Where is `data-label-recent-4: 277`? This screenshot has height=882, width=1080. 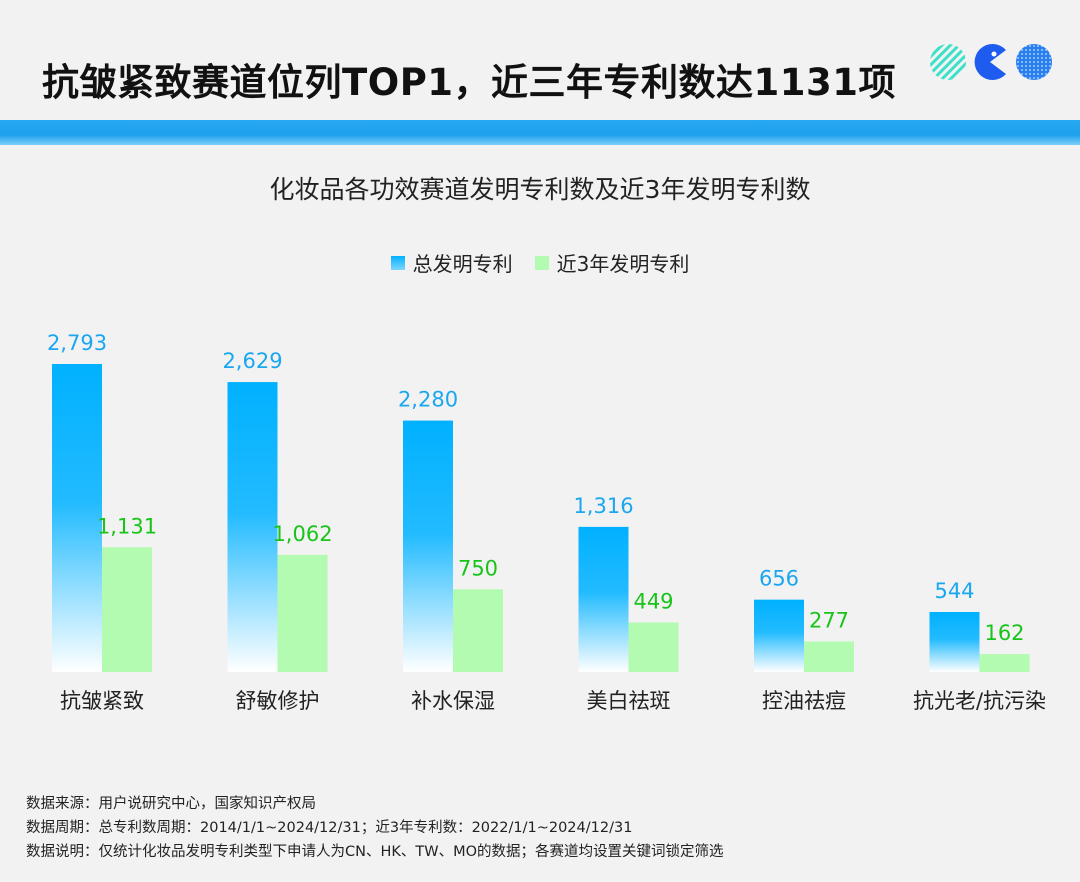 data-label-recent-4: 277 is located at coordinates (829, 620).